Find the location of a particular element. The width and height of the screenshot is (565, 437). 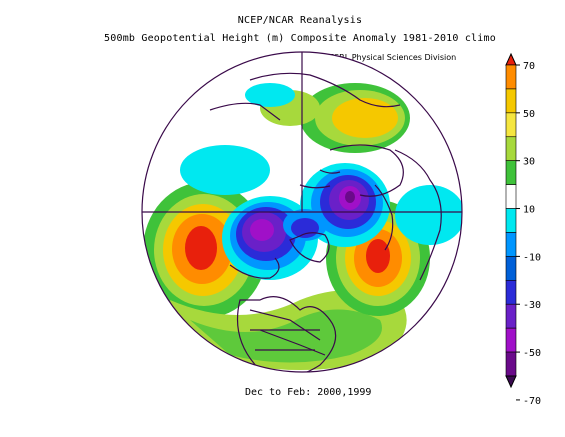

colorbar-tick-label: 10 is located at coordinates (529, 210).